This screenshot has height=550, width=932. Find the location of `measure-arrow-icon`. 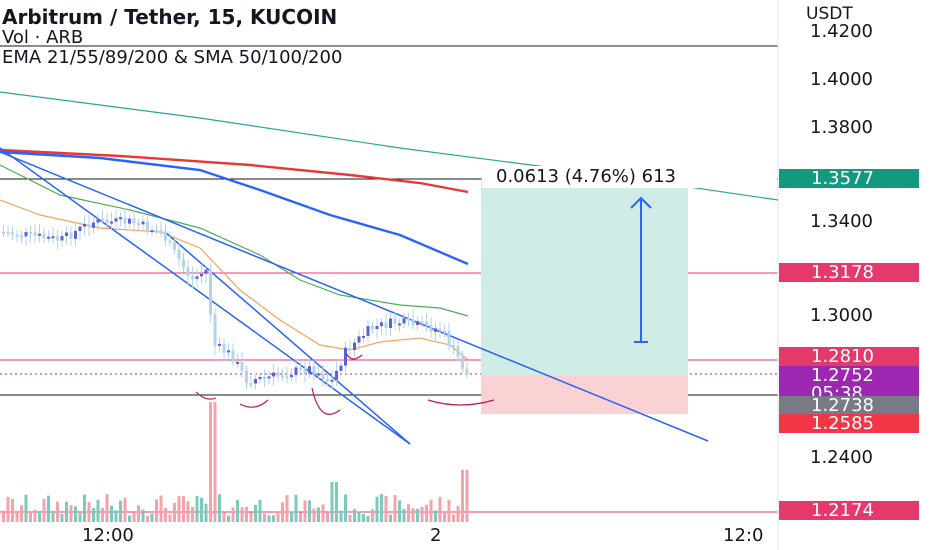

measure-arrow-icon is located at coordinates (641, 269).